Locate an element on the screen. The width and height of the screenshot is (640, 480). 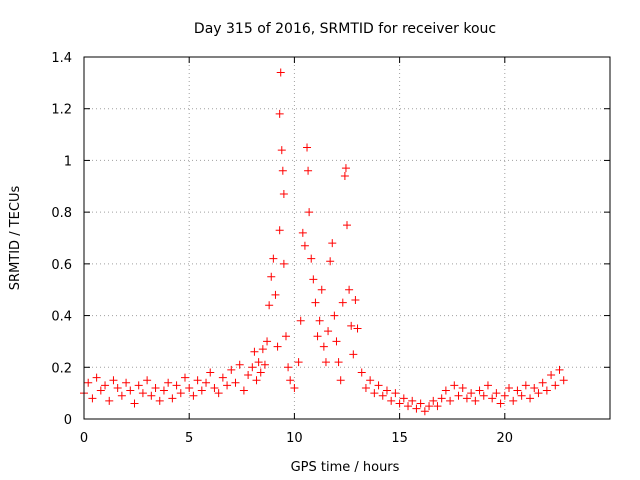
y-tick-label: 0 is located at coordinates (68, 420).